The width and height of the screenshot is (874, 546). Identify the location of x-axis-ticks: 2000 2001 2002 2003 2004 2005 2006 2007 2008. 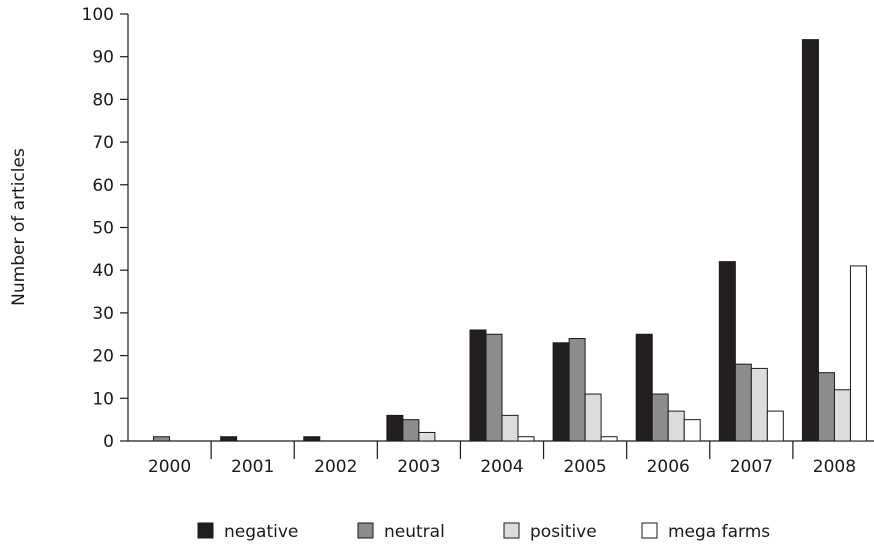
(502, 459).